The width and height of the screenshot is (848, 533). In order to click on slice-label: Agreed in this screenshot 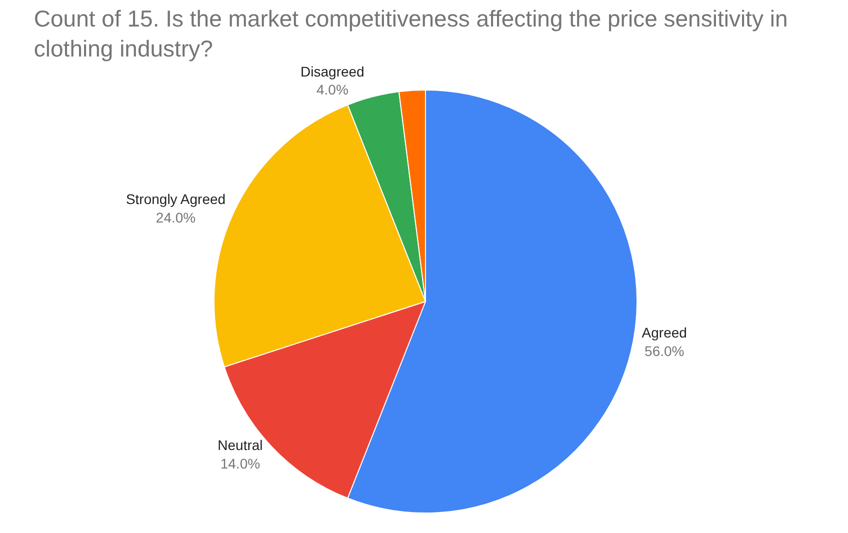, I will do `click(664, 332)`.